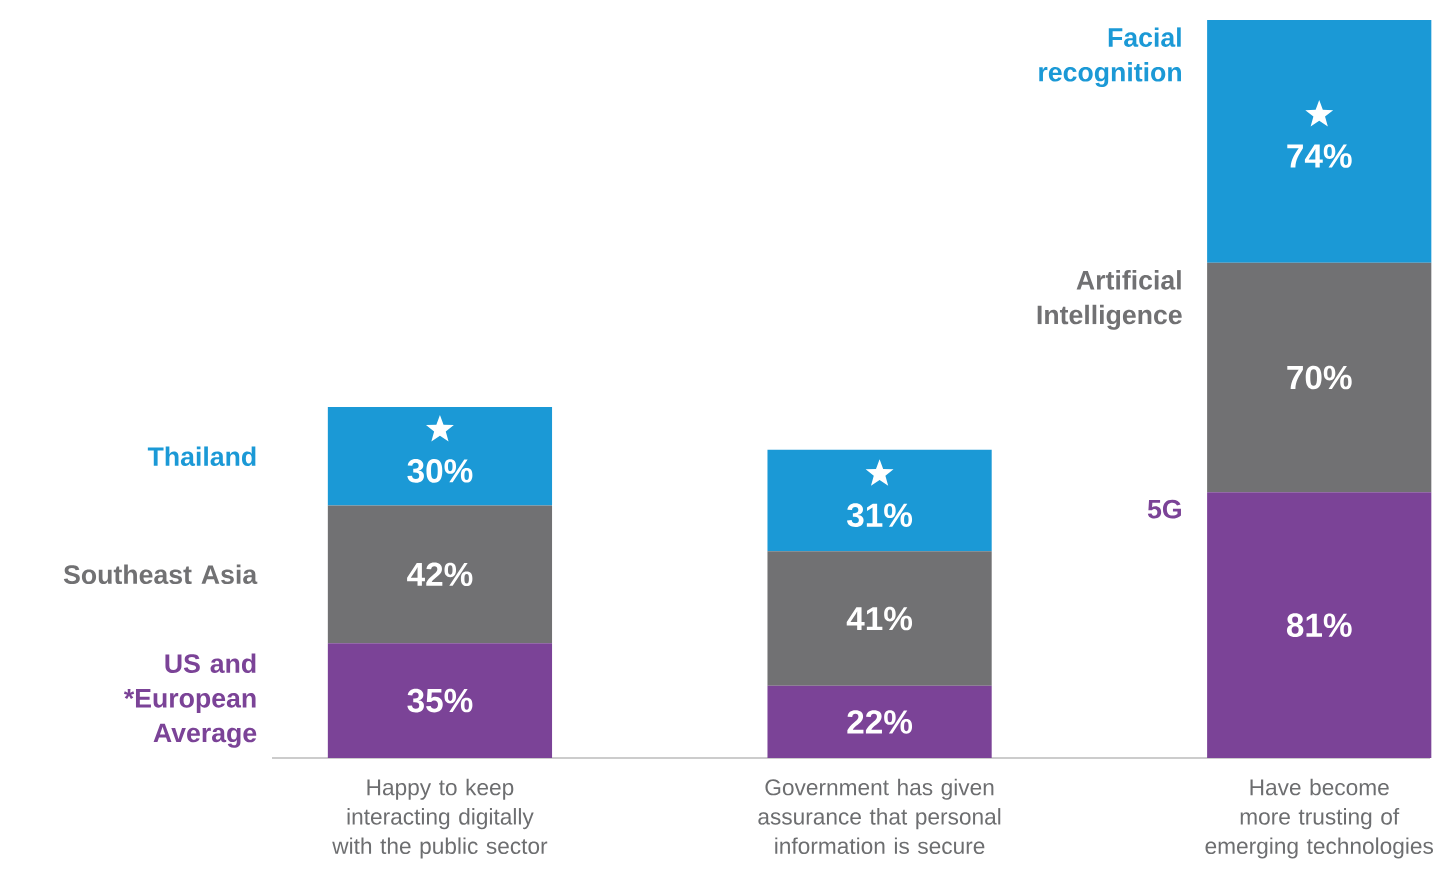  I want to click on data-label: 81%, so click(1319, 625).